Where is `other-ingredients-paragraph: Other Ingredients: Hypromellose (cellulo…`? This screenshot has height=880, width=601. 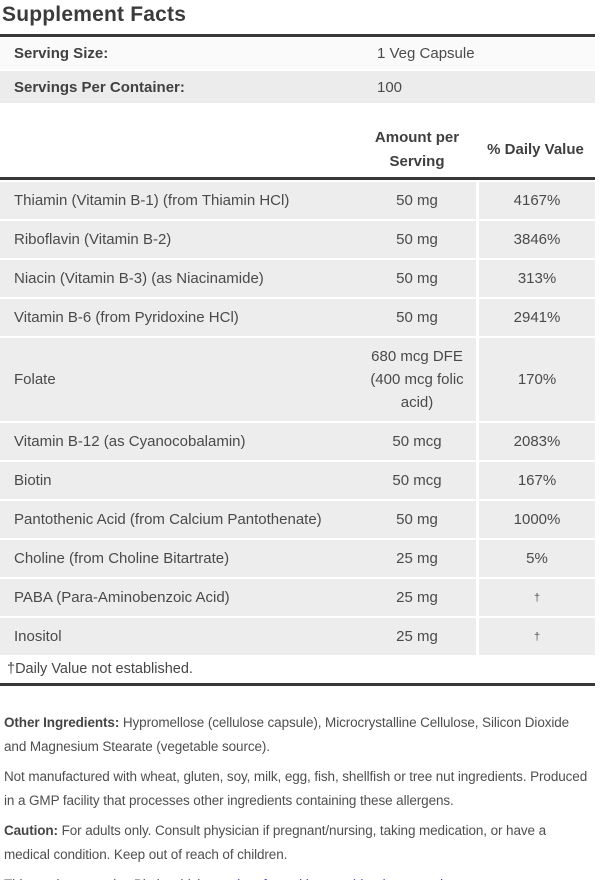 other-ingredients-paragraph: Other Ingredients: Hypromellose (cellulo… is located at coordinates (297, 735).